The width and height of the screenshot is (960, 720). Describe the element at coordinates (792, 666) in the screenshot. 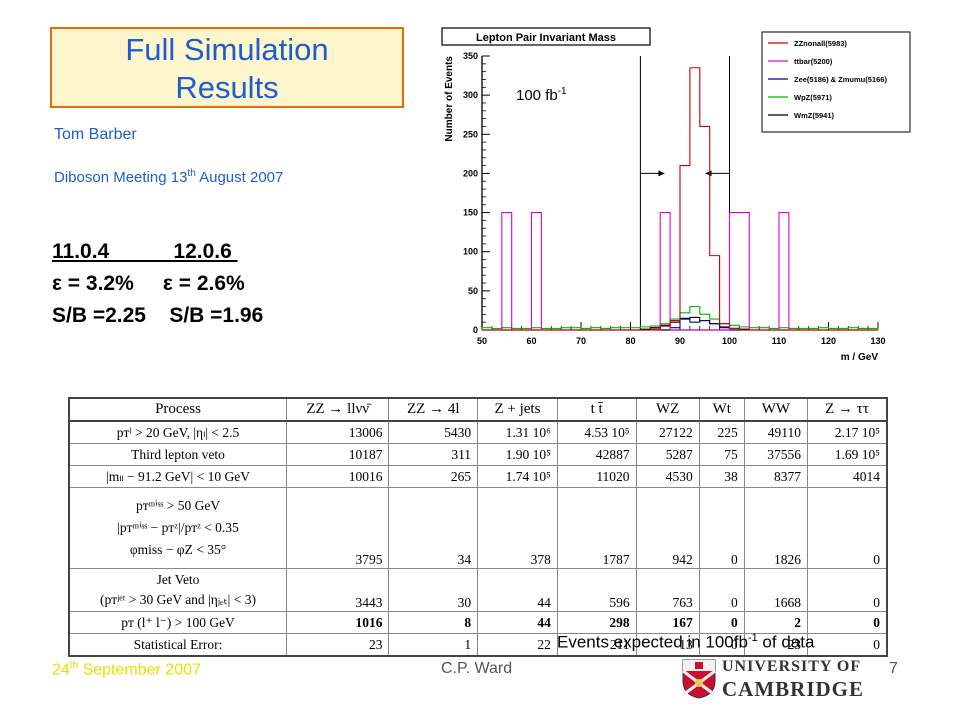

I see `university-name-line-1: UNIVERSITY OF` at that location.